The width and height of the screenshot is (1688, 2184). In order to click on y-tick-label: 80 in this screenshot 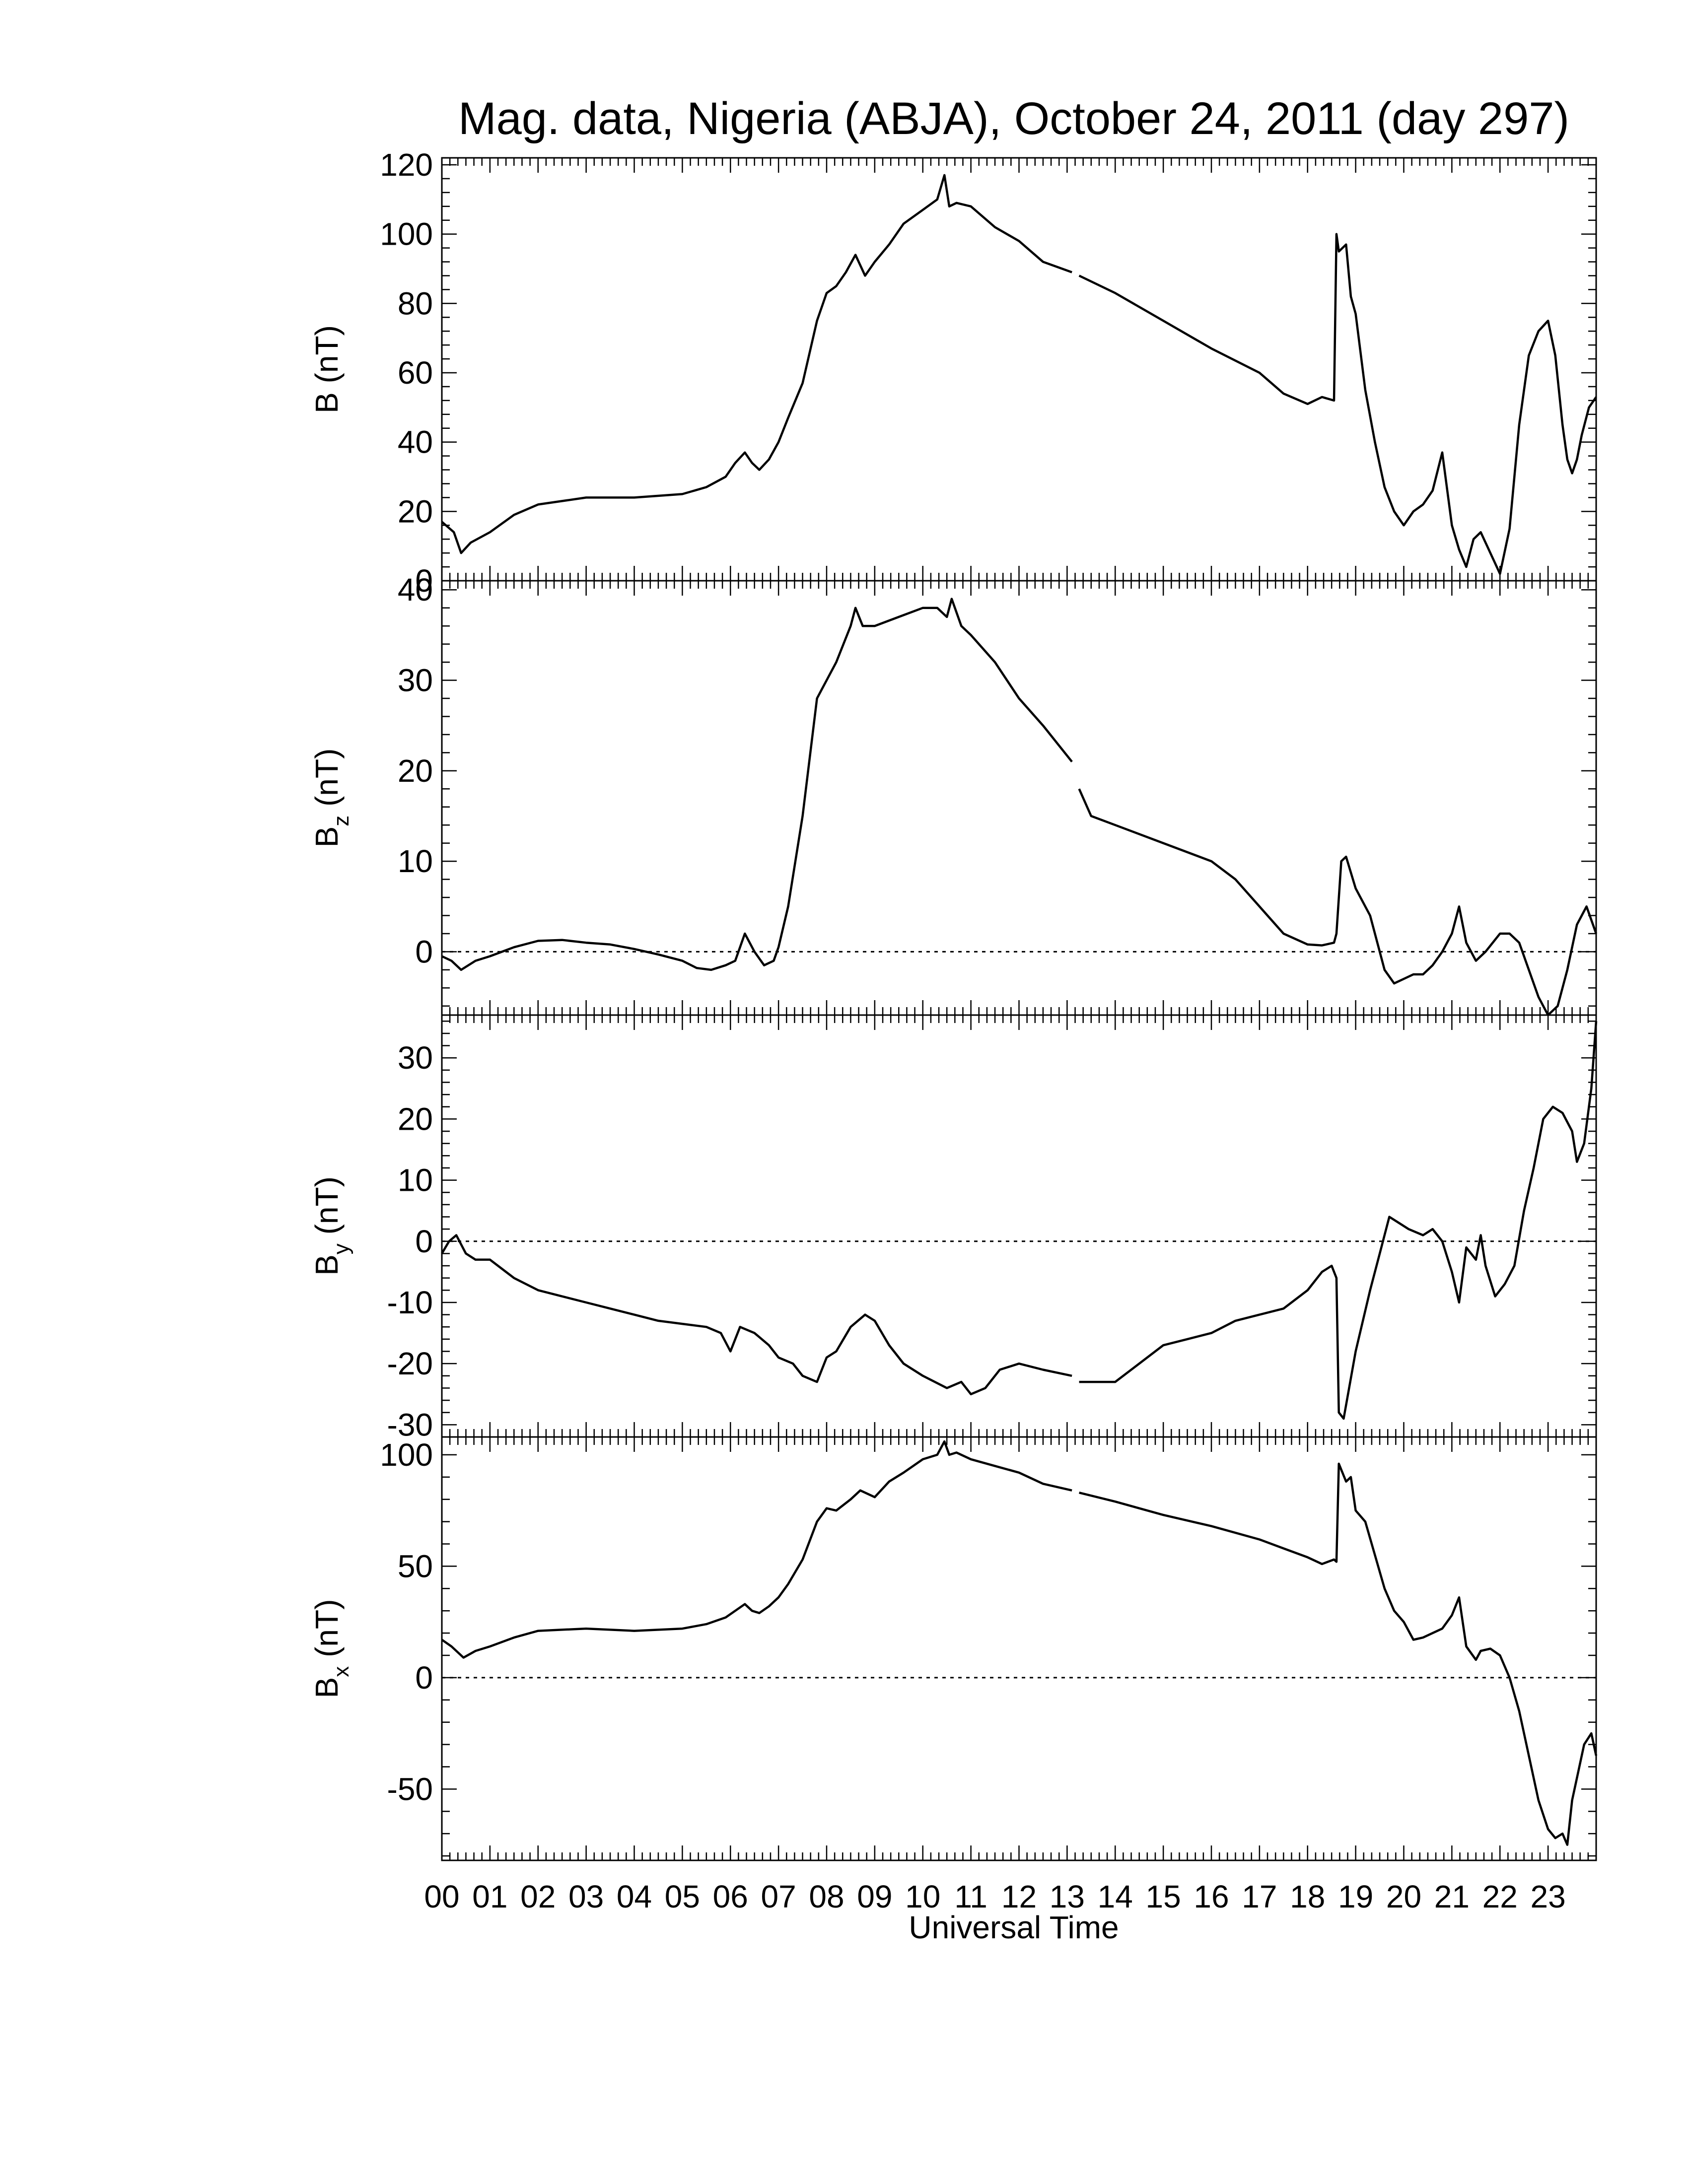, I will do `click(415, 303)`.